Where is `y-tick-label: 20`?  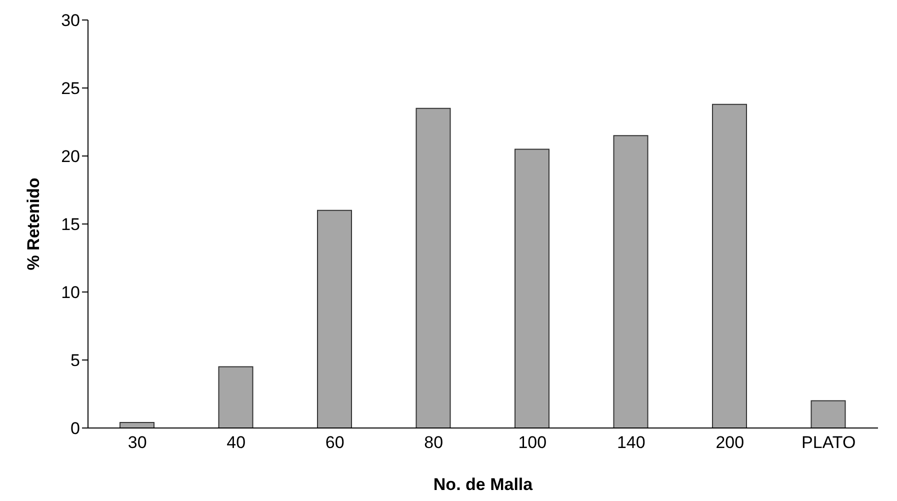
y-tick-label: 20 is located at coordinates (70, 156).